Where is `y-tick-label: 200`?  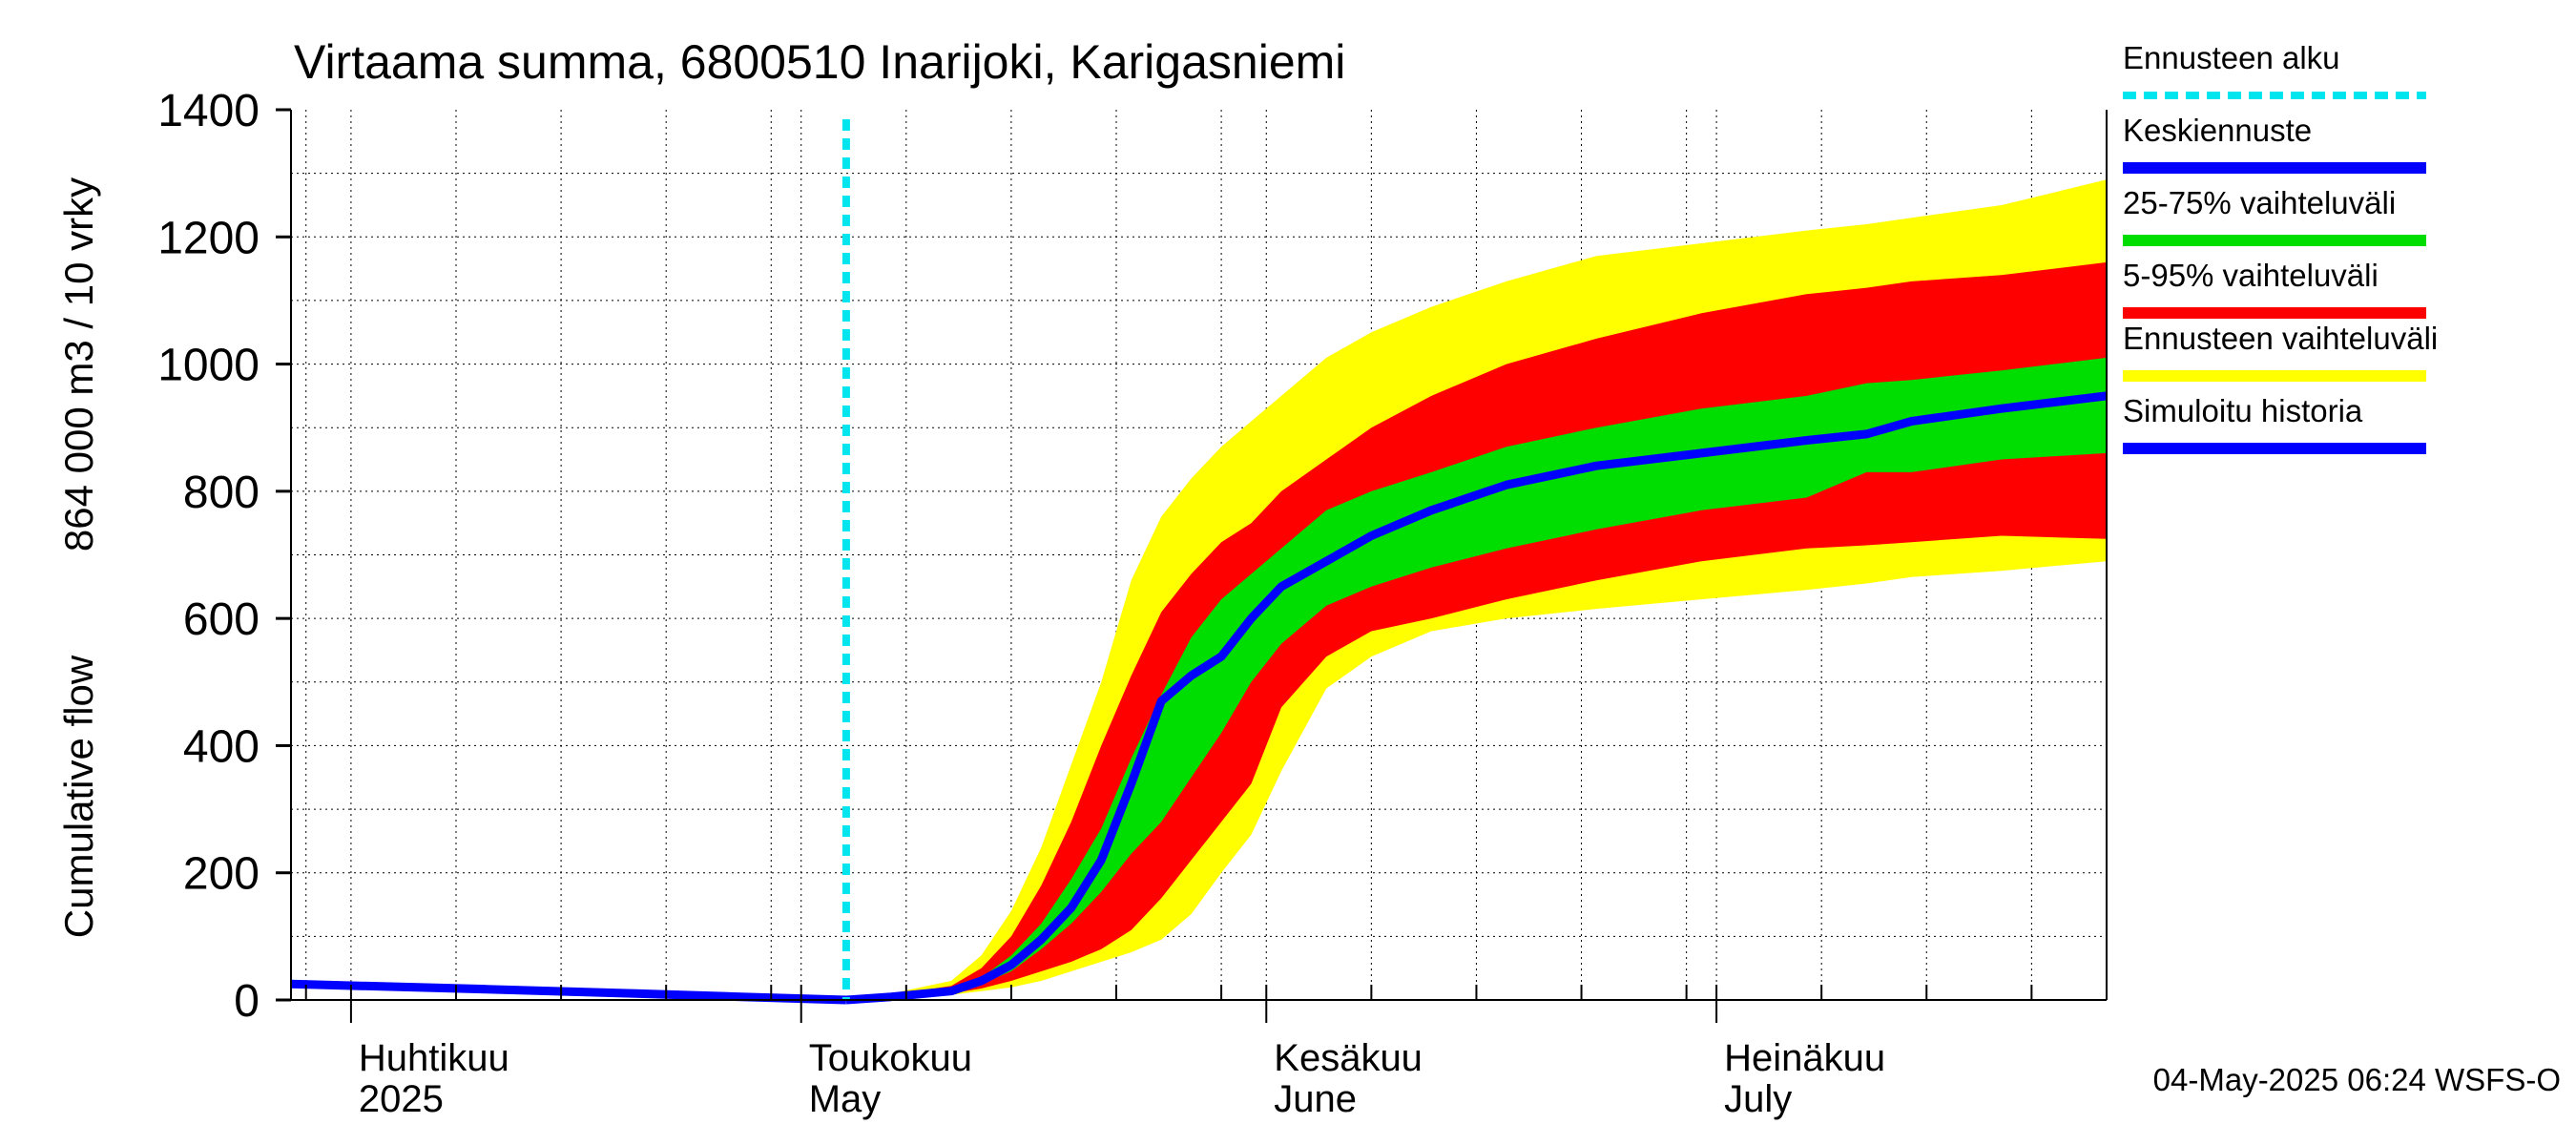
y-tick-label: 200 is located at coordinates (221, 875).